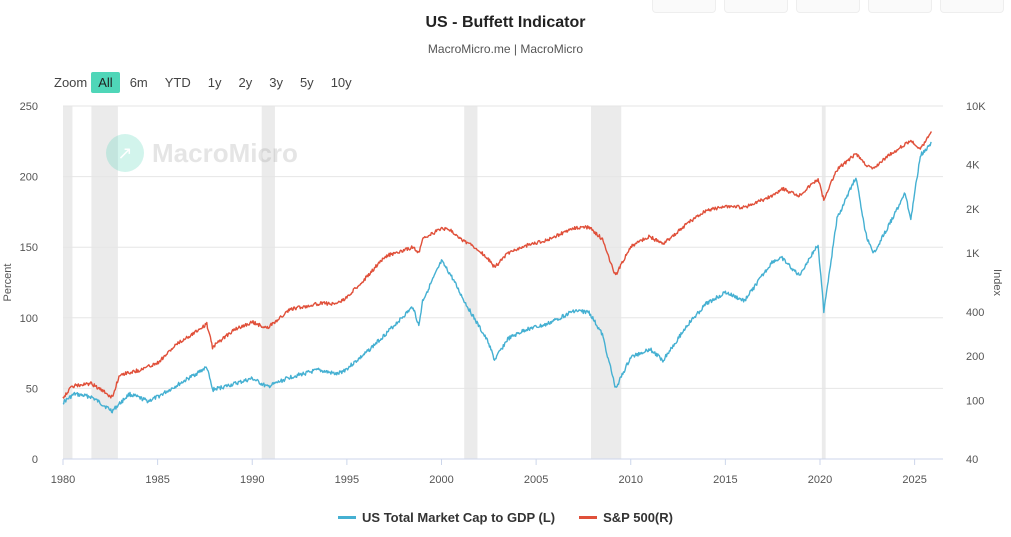 The width and height of the screenshot is (1011, 537). What do you see at coordinates (225, 152) in the screenshot?
I see `watermark-text: MacroMicro` at bounding box center [225, 152].